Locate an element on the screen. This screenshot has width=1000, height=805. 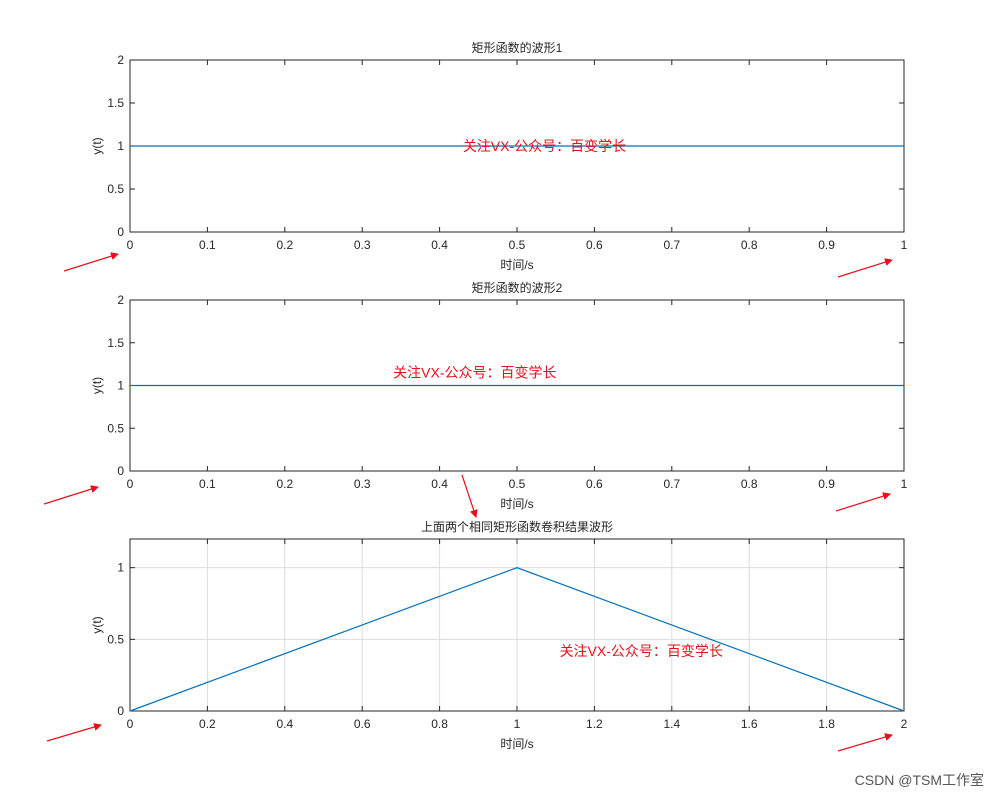
chart-title: 上面两个相同矩形函数卷积结果波形 is located at coordinates (517, 526).